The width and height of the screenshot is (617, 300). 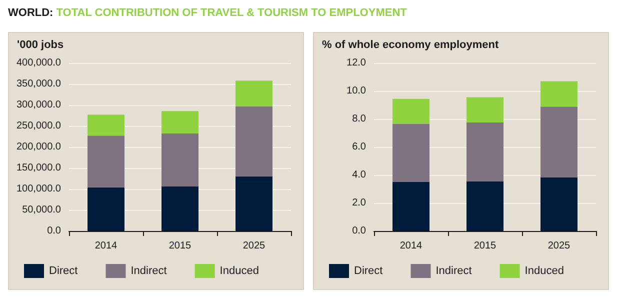 I want to click on y-tick-label: 400,000.0, so click(x=39, y=63).